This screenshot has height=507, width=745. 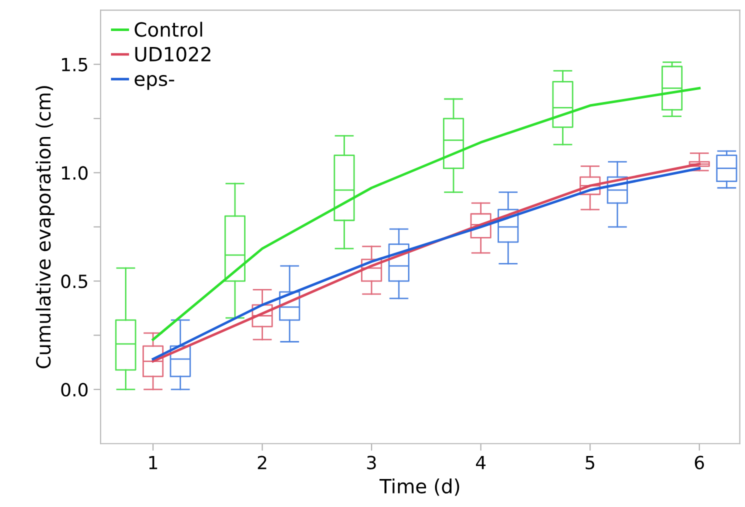 I want to click on legend-label: Control, so click(x=168, y=29).